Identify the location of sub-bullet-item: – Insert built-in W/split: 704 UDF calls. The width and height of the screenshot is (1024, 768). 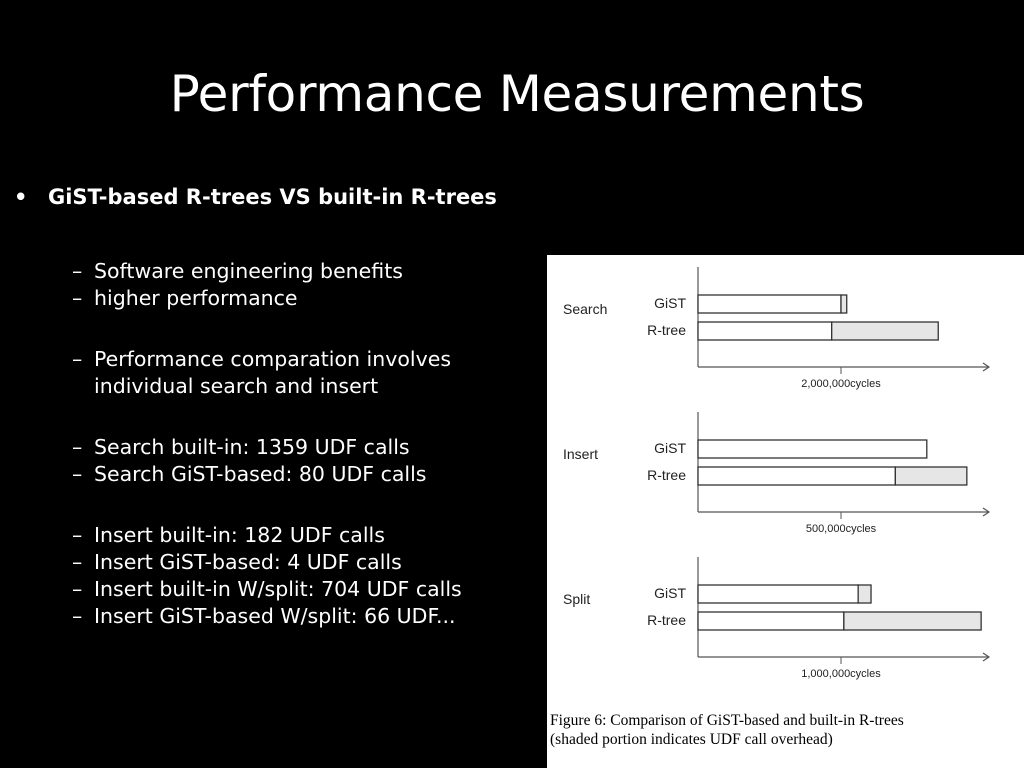
(308, 589).